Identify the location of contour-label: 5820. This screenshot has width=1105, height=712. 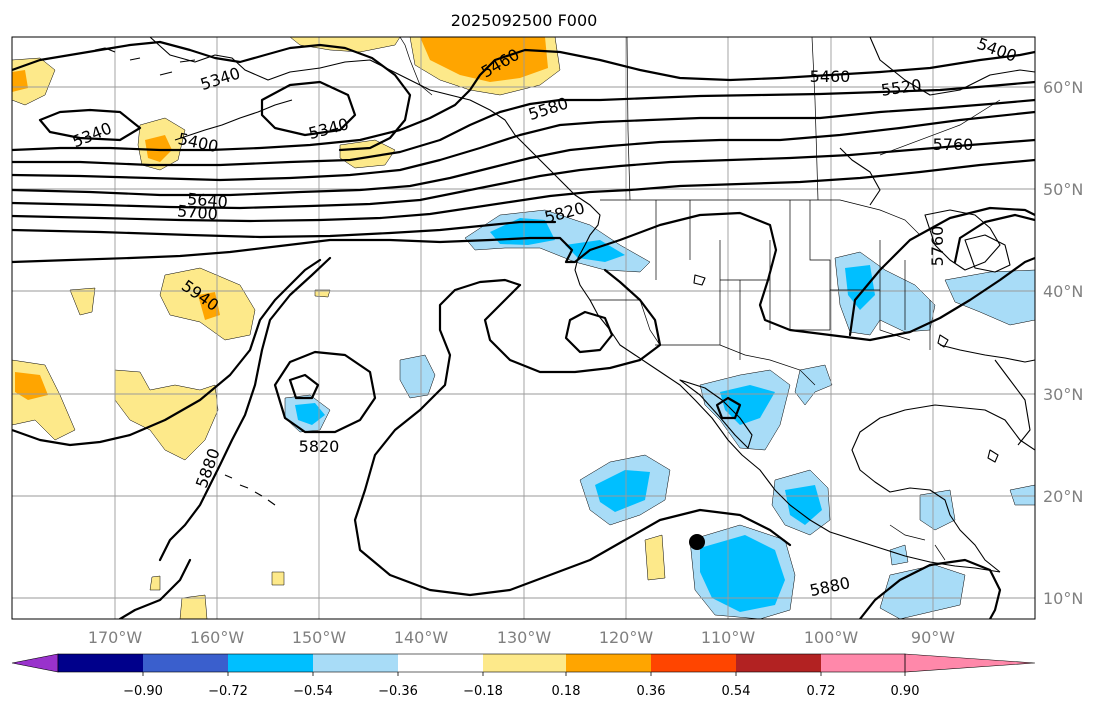
(319, 446).